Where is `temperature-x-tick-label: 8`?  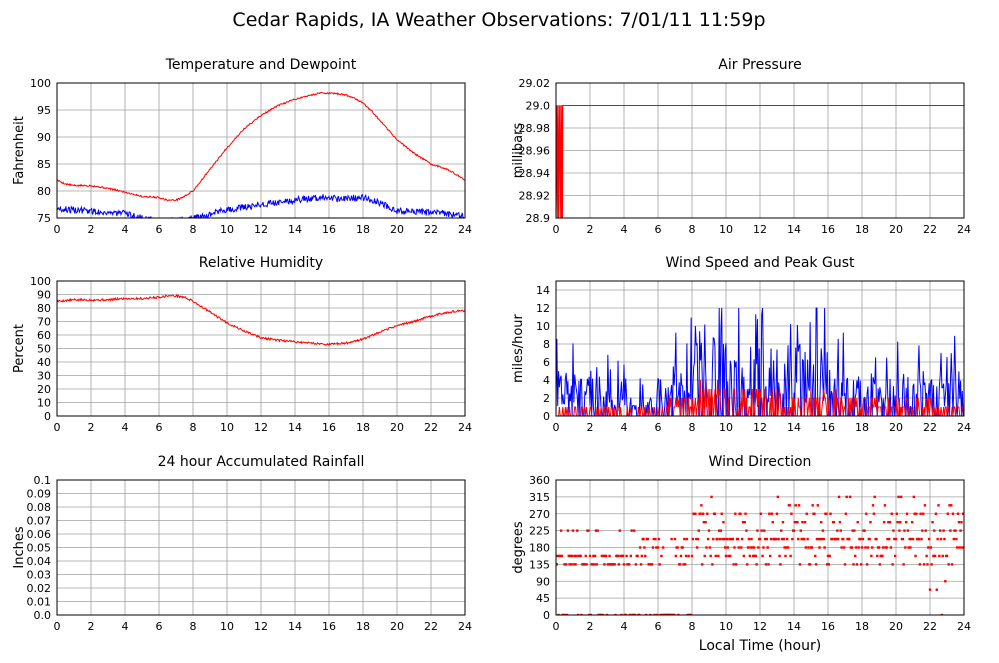
temperature-x-tick-label: 8 is located at coordinates (193, 229).